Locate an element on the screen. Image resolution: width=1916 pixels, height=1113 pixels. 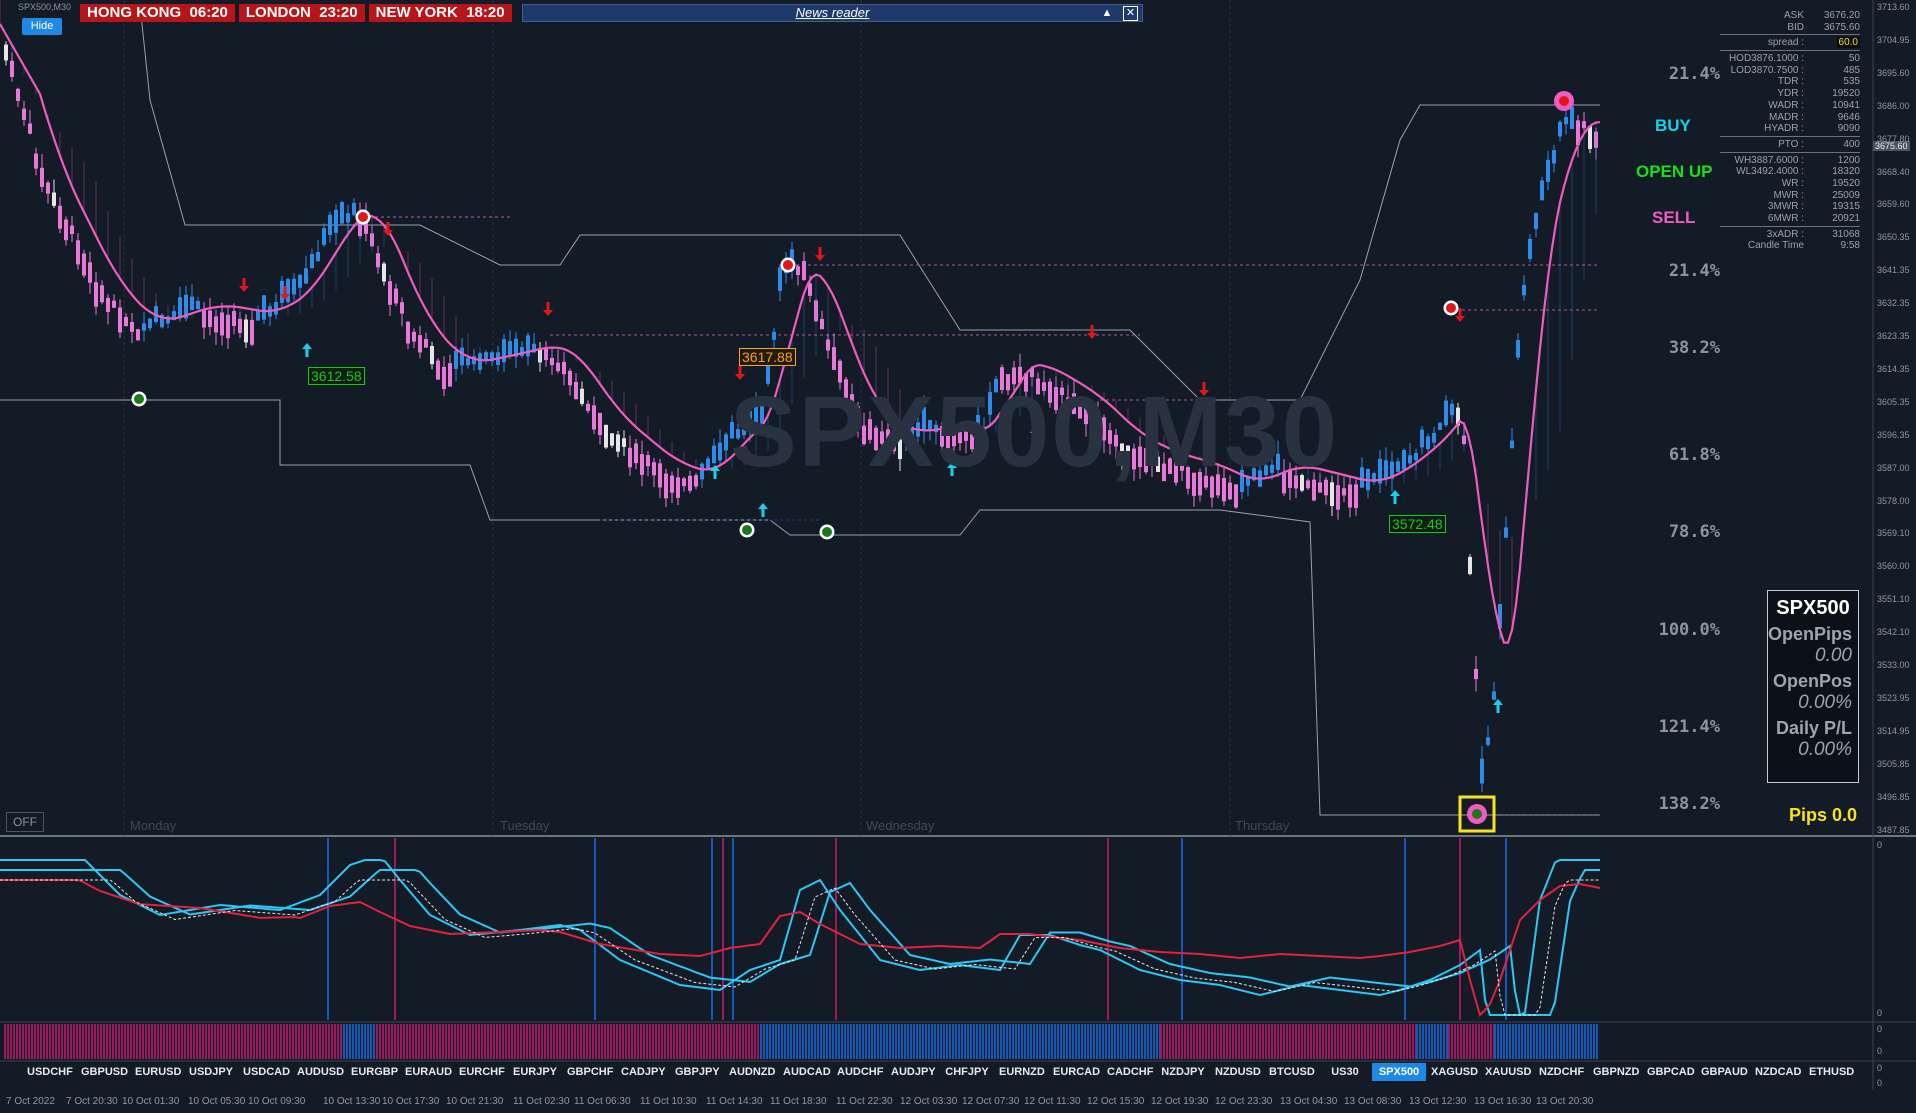
symbol-button-audusd: AUDUSD is located at coordinates (321, 1072).